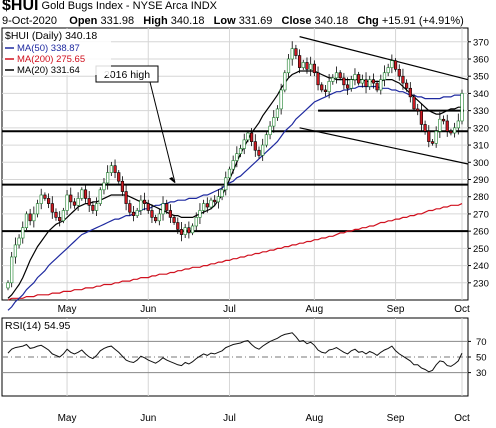 The height and width of the screenshot is (428, 496). Describe the element at coordinates (481, 146) in the screenshot. I see `price-axis-label: 310` at that location.